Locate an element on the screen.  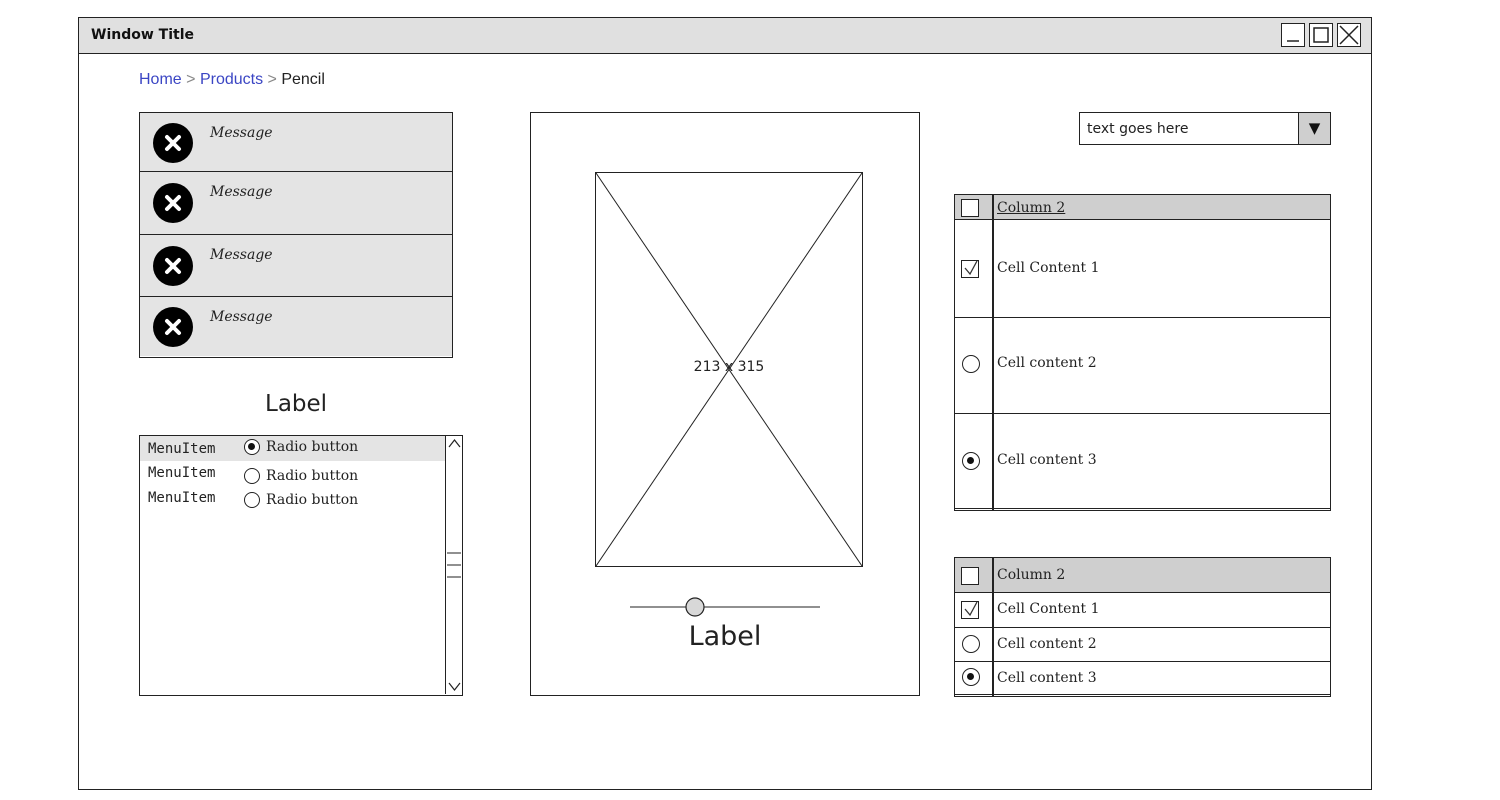
triangle-down-icon: ▼ is located at coordinates (1314, 128).